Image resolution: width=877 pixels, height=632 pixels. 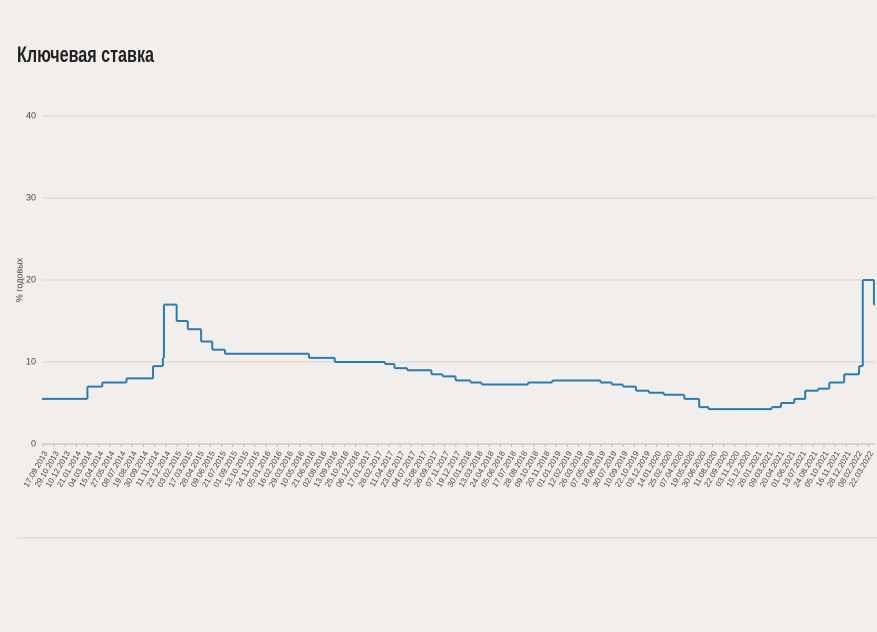 What do you see at coordinates (33, 443) in the screenshot?
I see `y-tick-label: 0` at bounding box center [33, 443].